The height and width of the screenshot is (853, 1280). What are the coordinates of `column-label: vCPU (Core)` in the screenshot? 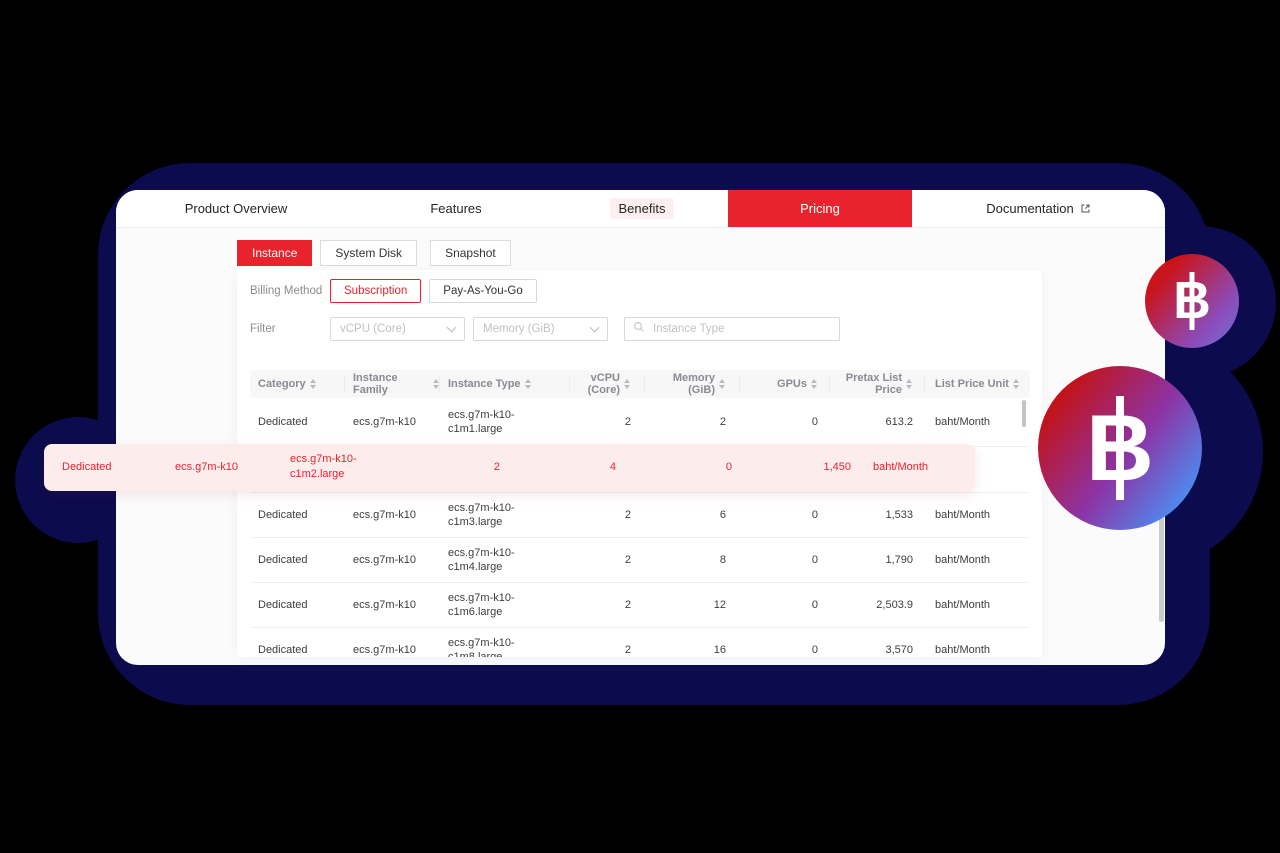 It's located at (603, 384).